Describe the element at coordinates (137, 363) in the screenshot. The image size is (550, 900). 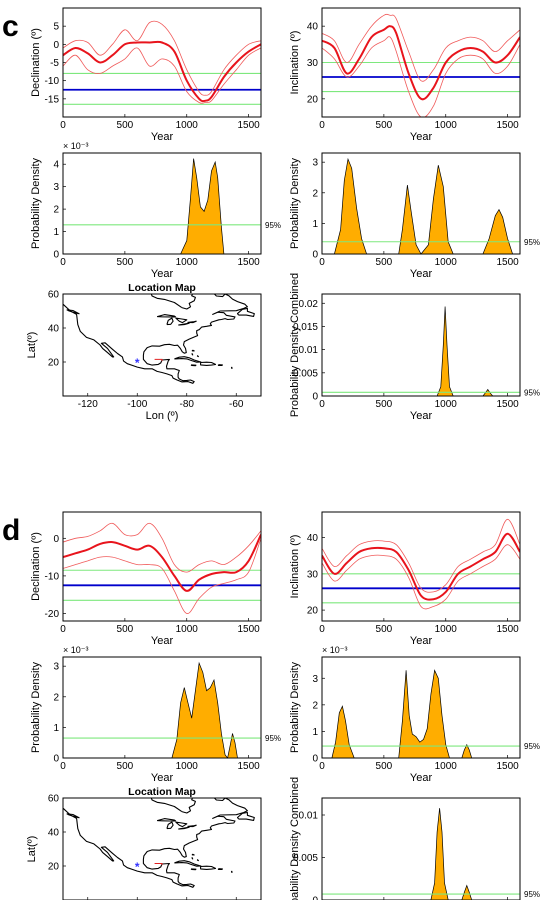
I see `site-marker: *` at that location.